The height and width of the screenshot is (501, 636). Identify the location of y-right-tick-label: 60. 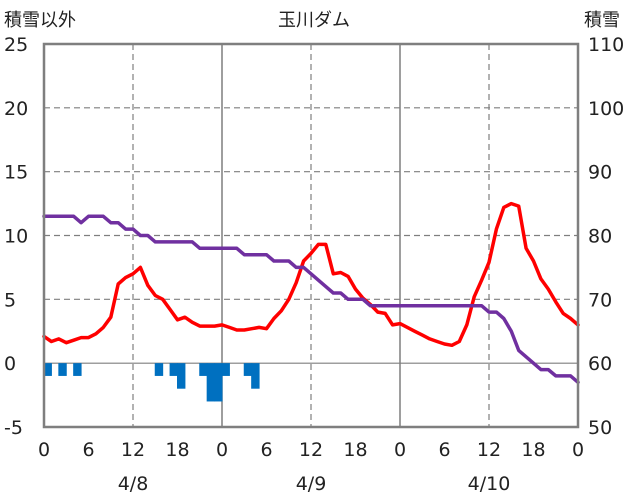
(600, 364).